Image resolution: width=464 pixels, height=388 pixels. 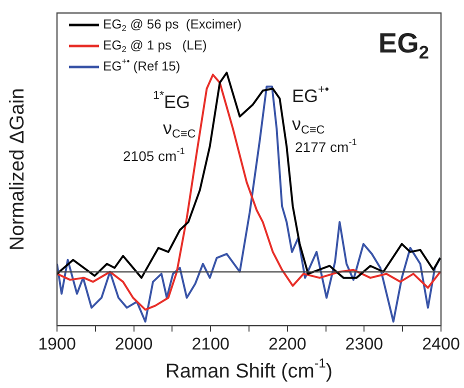 I want to click on legend-label: EG+• (Ref 15), so click(x=141, y=65).